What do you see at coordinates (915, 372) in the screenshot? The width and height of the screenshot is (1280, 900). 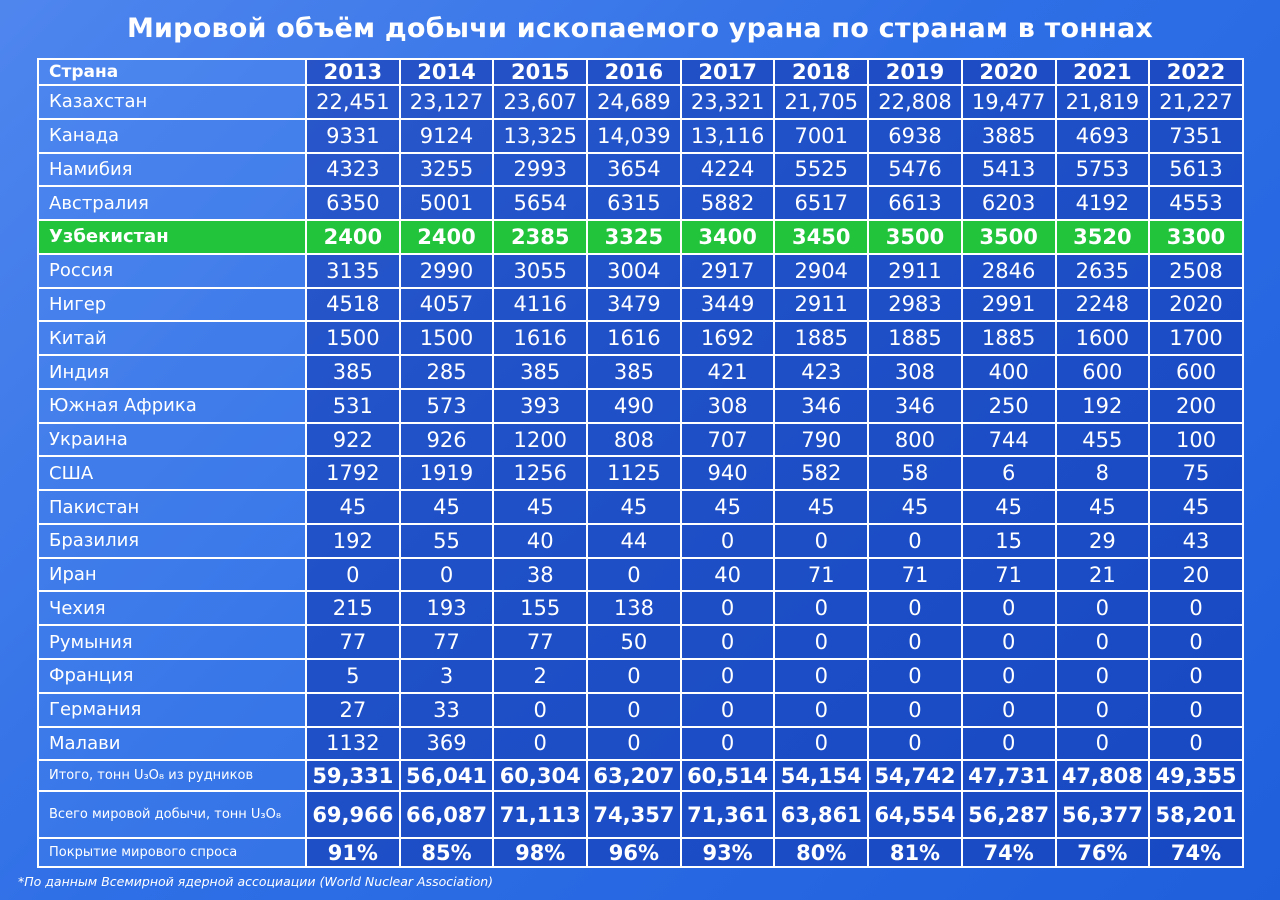 I see `value-cell-2019: 308` at bounding box center [915, 372].